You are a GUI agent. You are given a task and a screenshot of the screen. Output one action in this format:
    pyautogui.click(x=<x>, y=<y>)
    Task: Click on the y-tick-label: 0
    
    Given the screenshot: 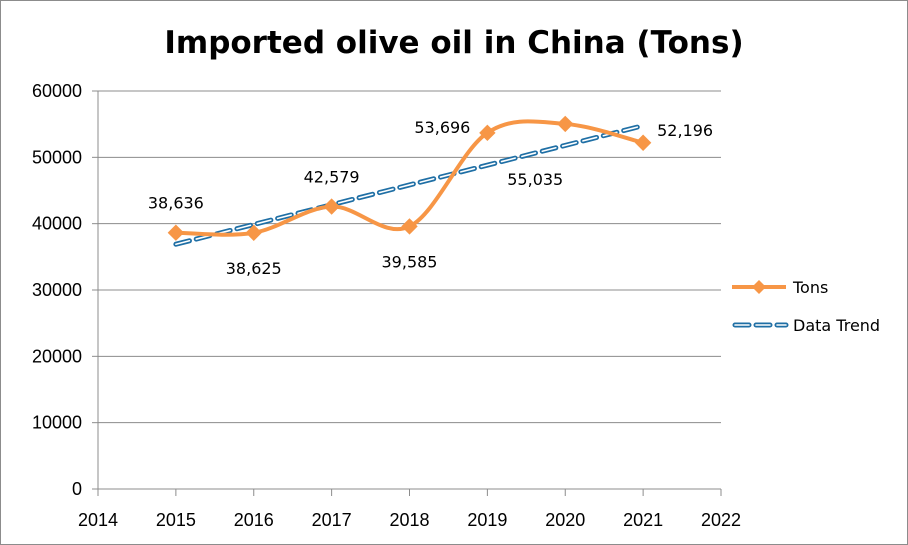 What is the action you would take?
    pyautogui.click(x=77, y=489)
    